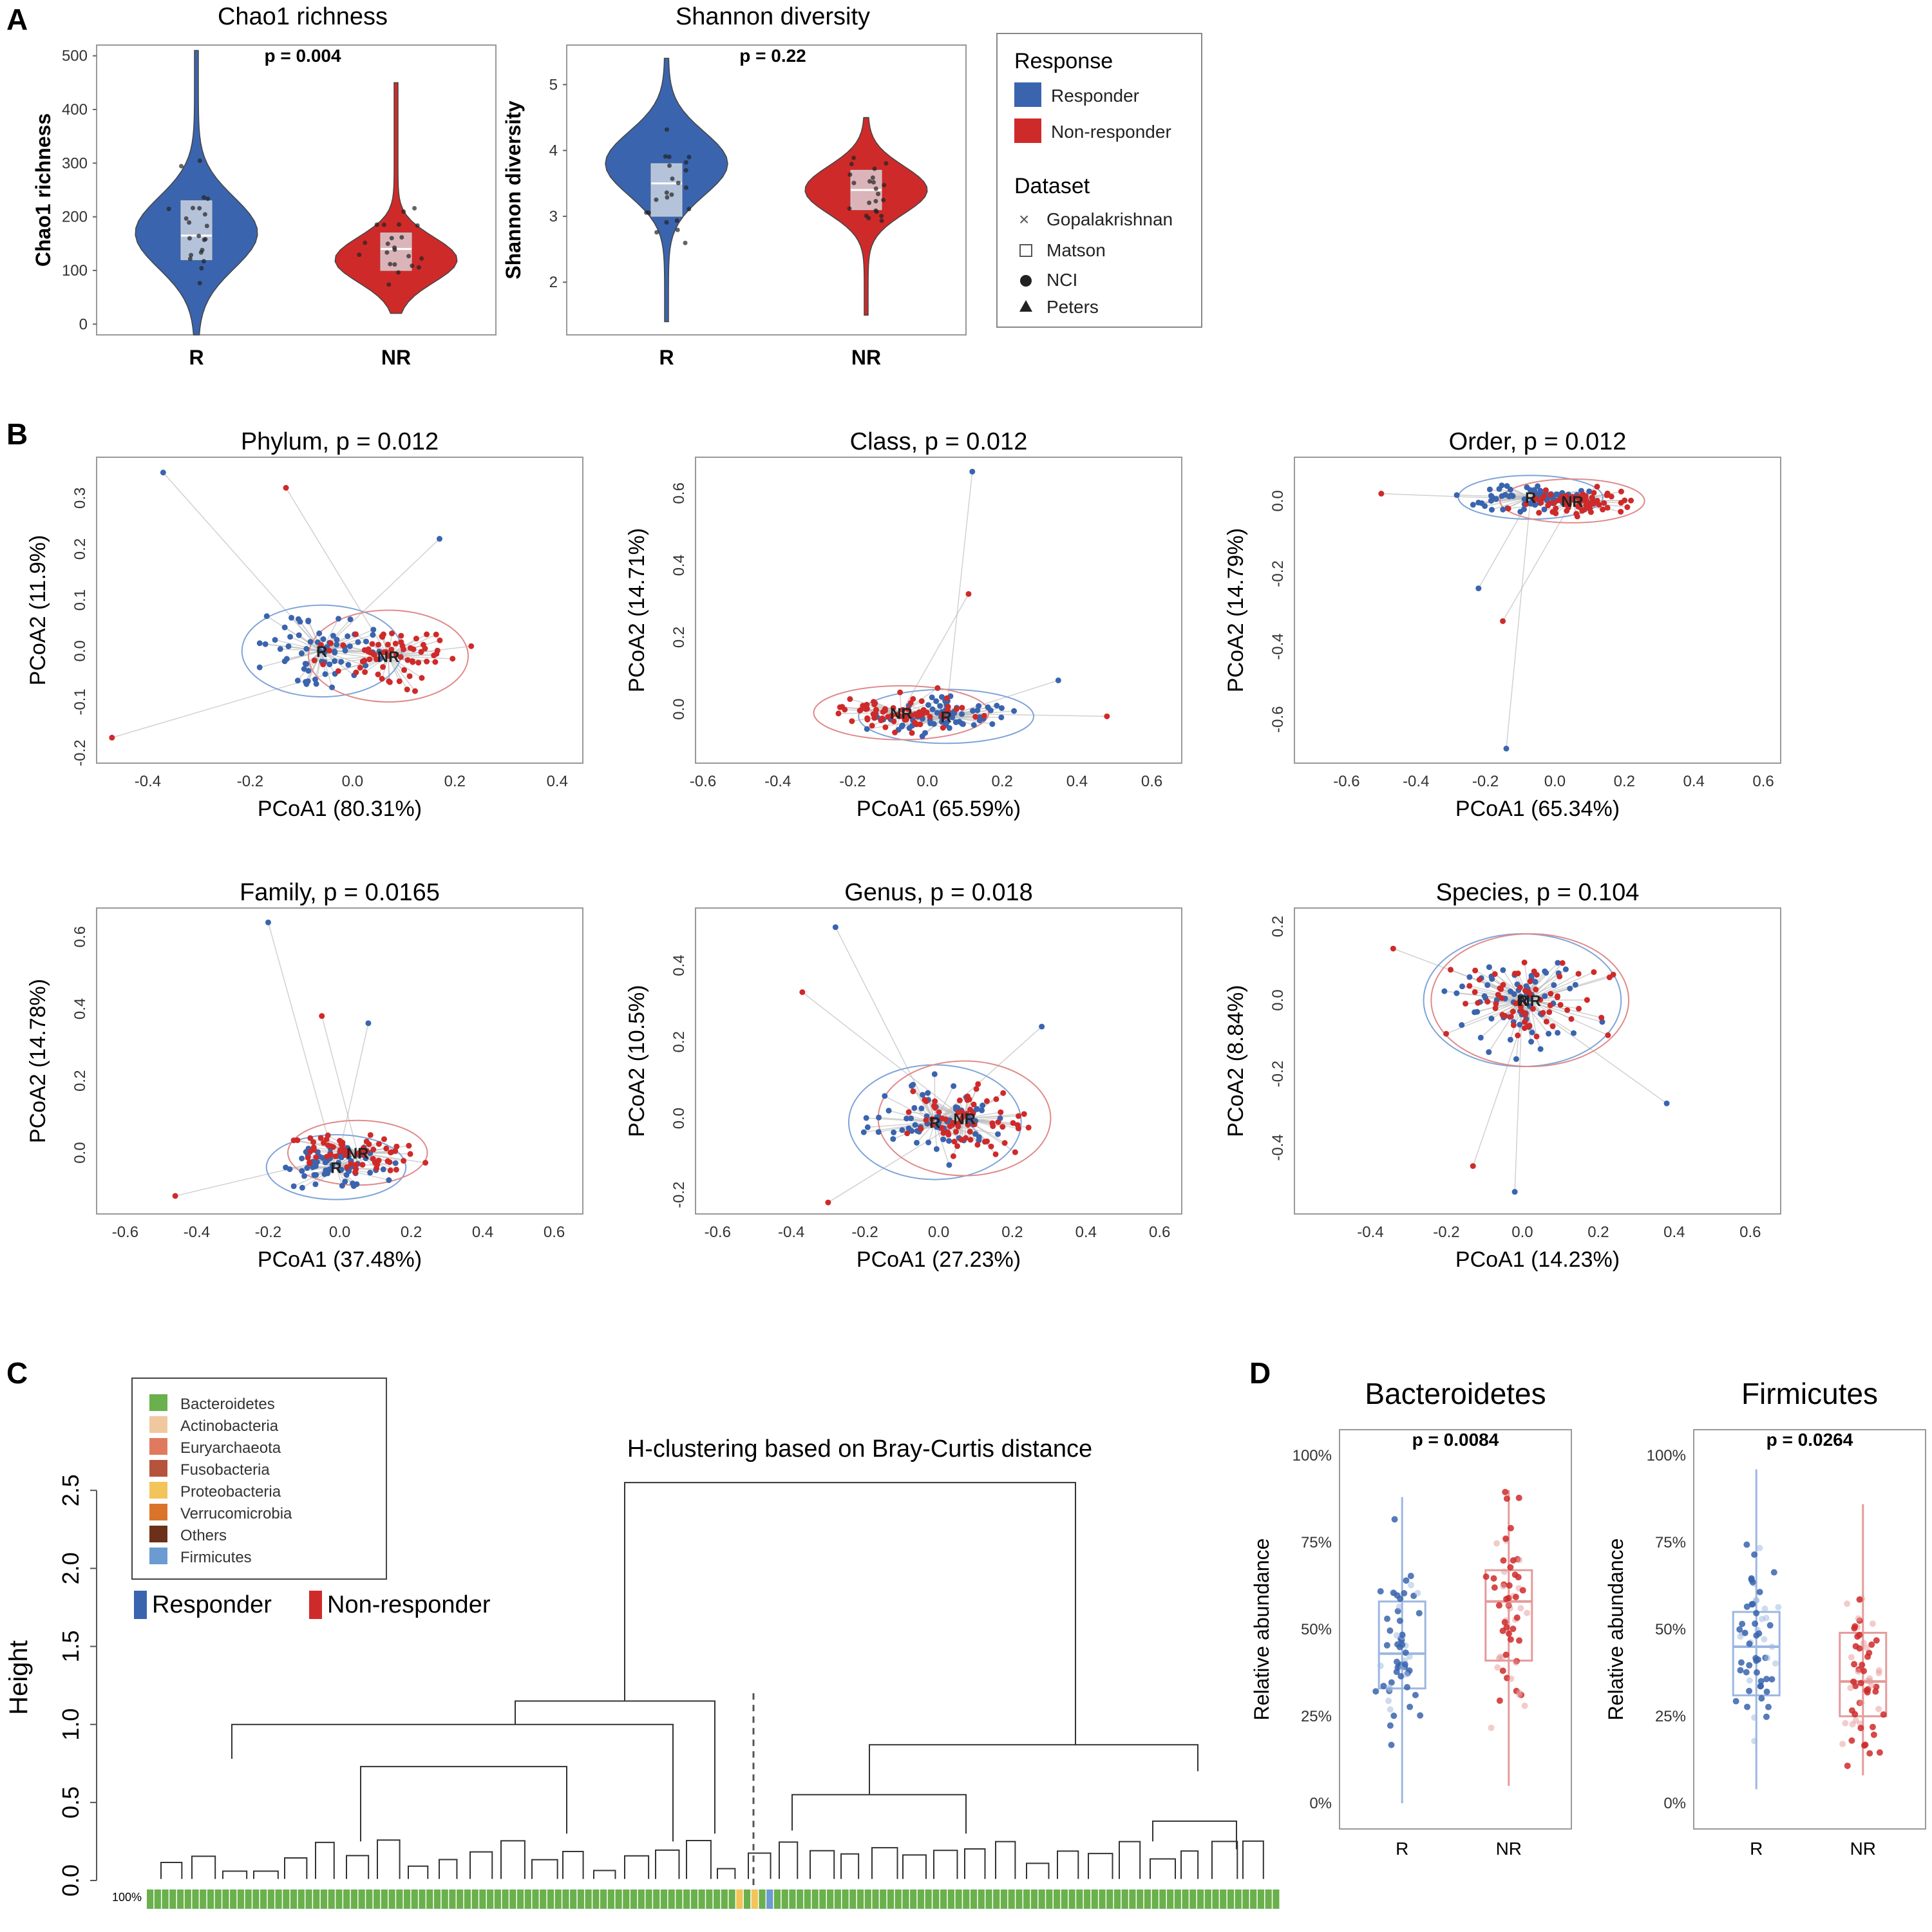 This screenshot has width=1932, height=1932. I want to click on chart-title: Firmicutes, so click(1810, 1393).